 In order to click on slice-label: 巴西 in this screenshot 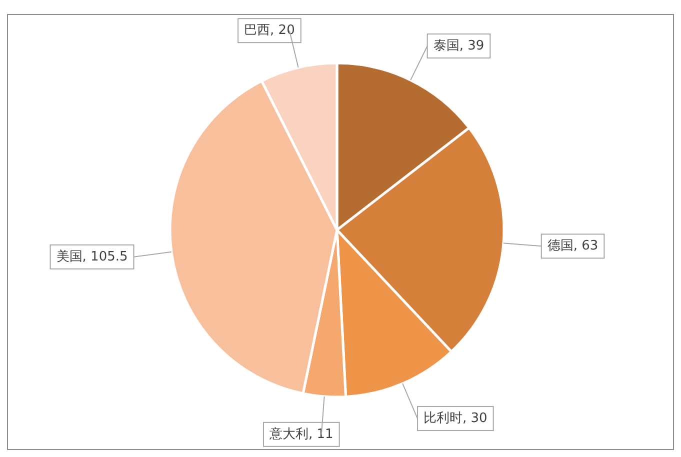, I will do `click(257, 30)`.